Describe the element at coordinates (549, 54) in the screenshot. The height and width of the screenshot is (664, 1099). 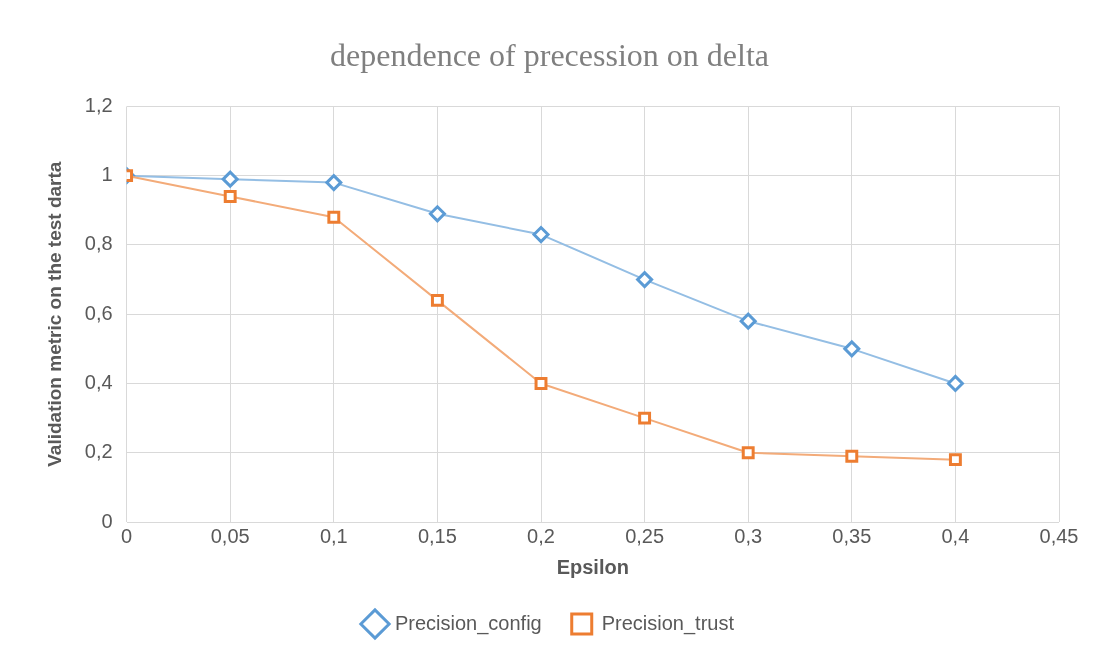
I see `chart-title: dependence of precession on delta` at that location.